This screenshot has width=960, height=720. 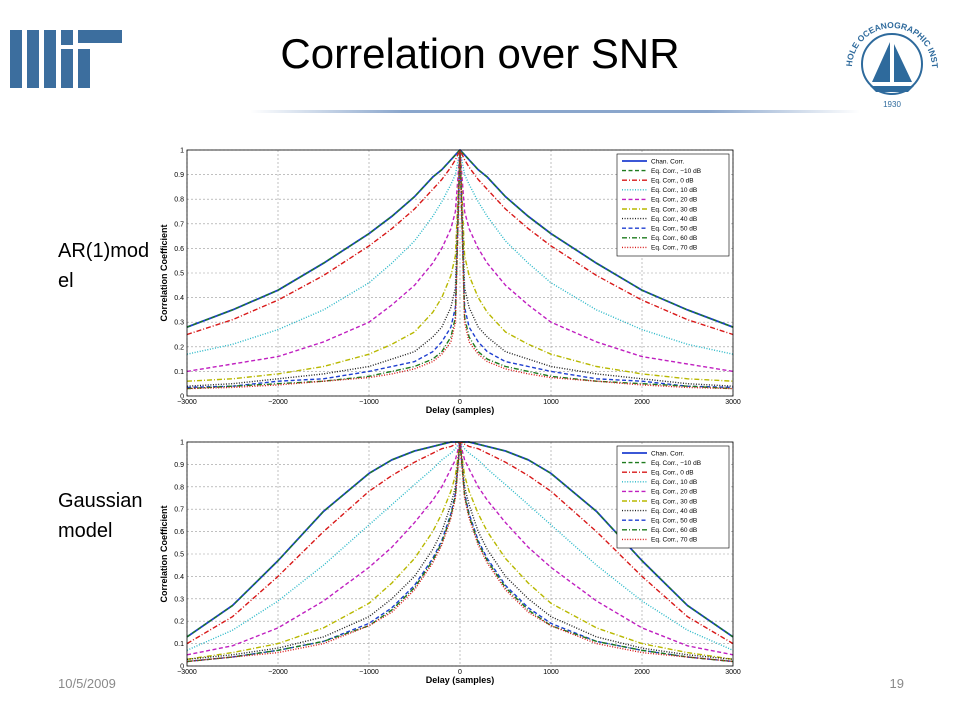 I want to click on footer-date: 10/5/2009, so click(x=87, y=683).